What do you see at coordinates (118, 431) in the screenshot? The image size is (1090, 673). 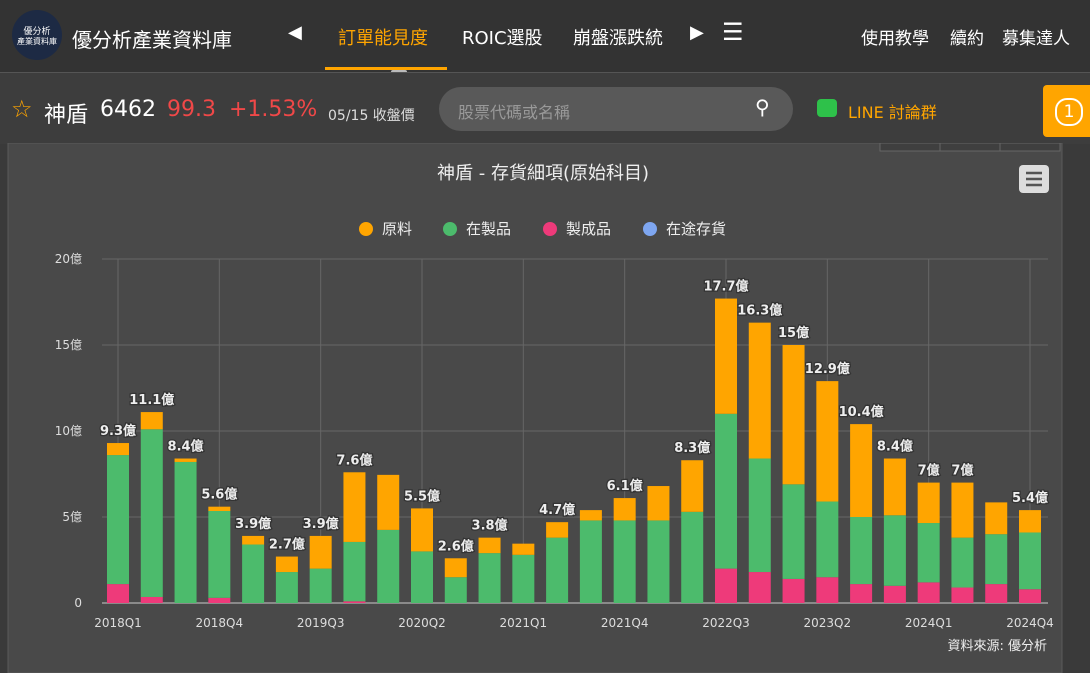 I see `data-label: 9.3億` at bounding box center [118, 431].